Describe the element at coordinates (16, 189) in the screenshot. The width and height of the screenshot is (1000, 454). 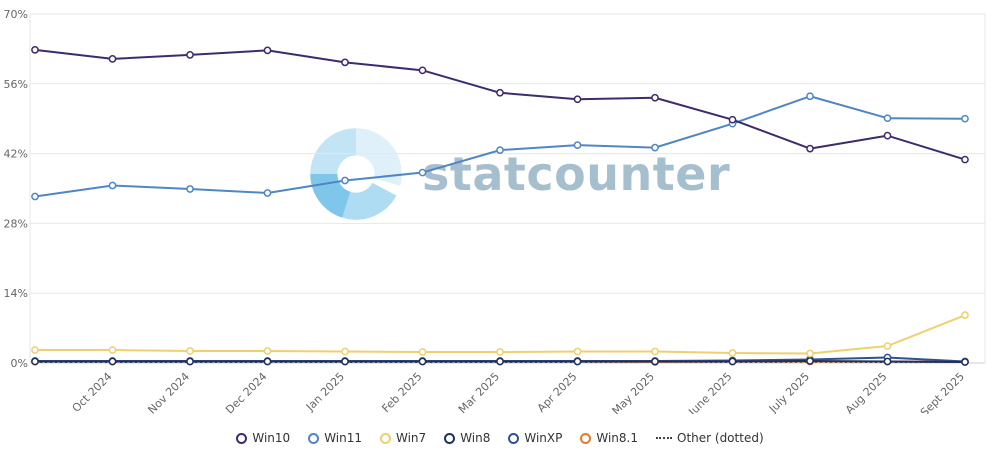
I see `y-axis-labels: 0% 14% 28% 42% 56% 70%` at that location.